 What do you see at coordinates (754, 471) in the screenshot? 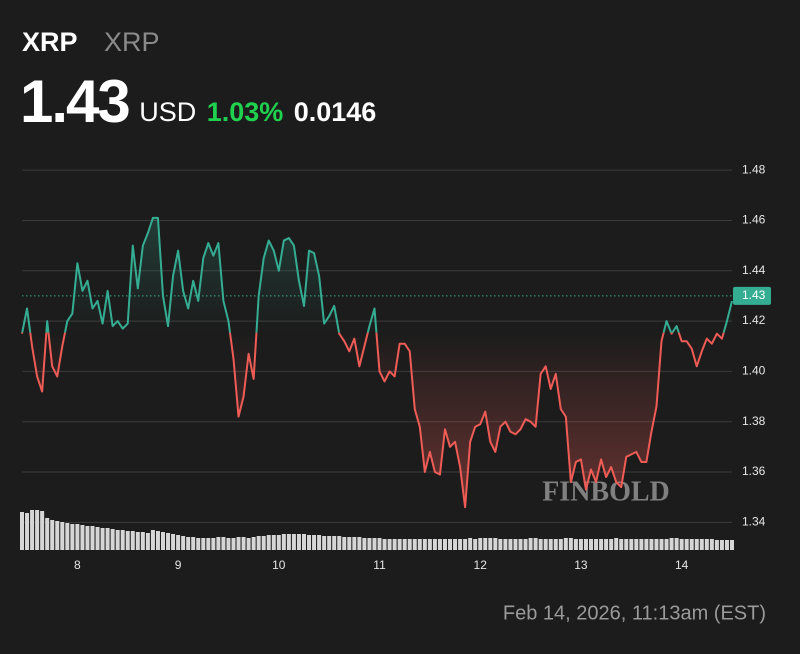
I see `y-tick-label: 1.36` at bounding box center [754, 471].